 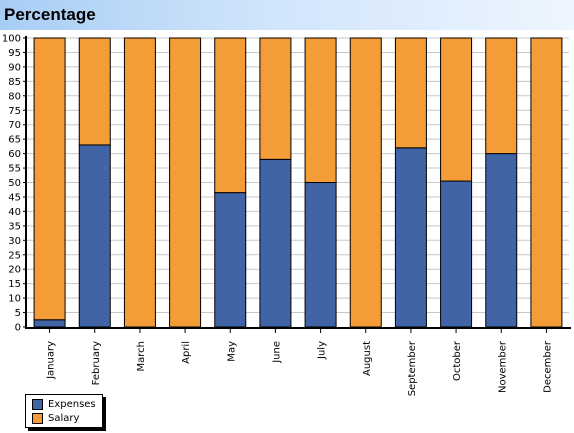 What do you see at coordinates (276, 352) in the screenshot?
I see `x-tick-label: June` at bounding box center [276, 352].